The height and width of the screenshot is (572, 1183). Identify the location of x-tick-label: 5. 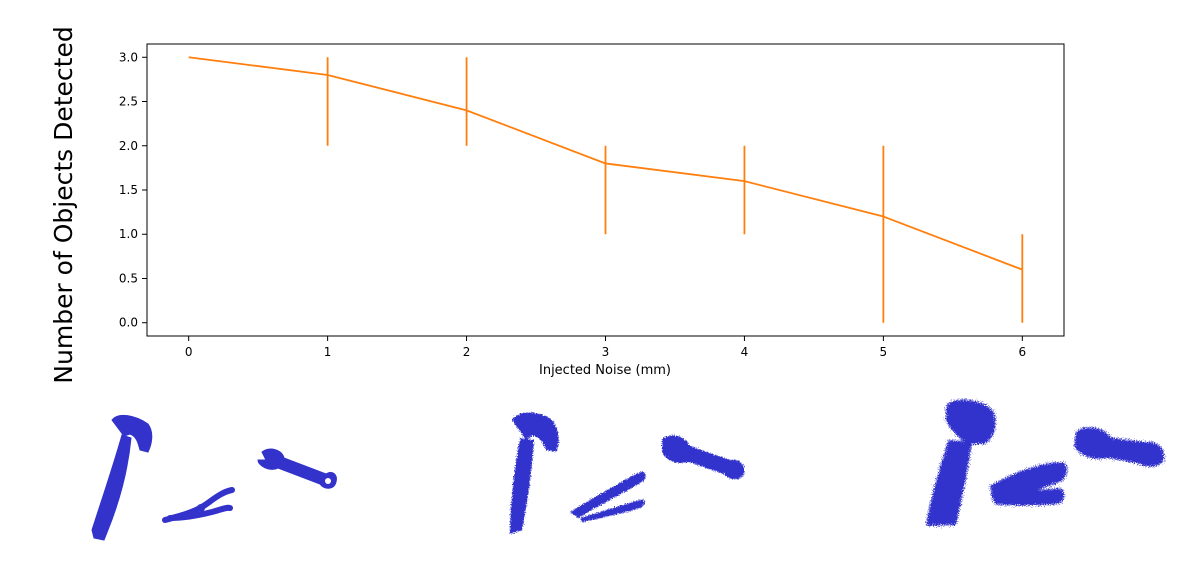
(884, 352).